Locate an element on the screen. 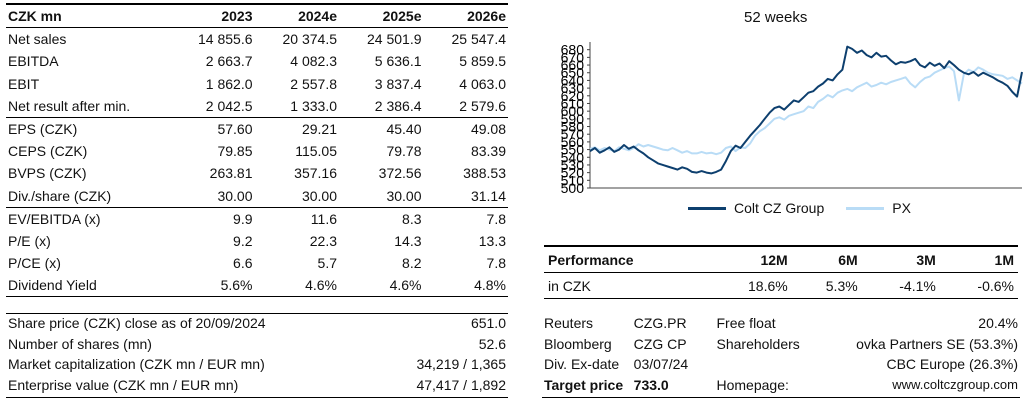 The width and height of the screenshot is (1024, 410). chart-legend: Colt CZ Group PX is located at coordinates (799, 208).